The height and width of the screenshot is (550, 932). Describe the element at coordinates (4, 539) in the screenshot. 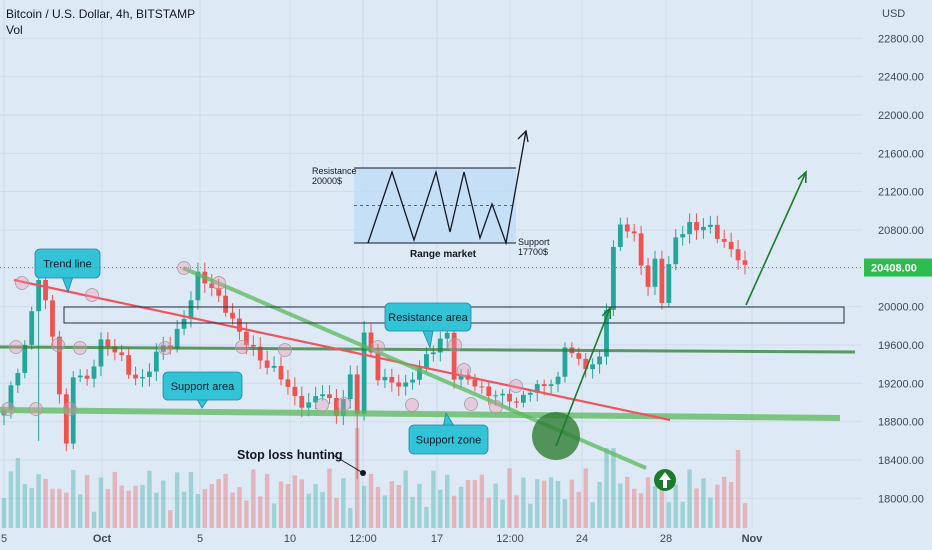

I see `x-tick-label: 5` at that location.